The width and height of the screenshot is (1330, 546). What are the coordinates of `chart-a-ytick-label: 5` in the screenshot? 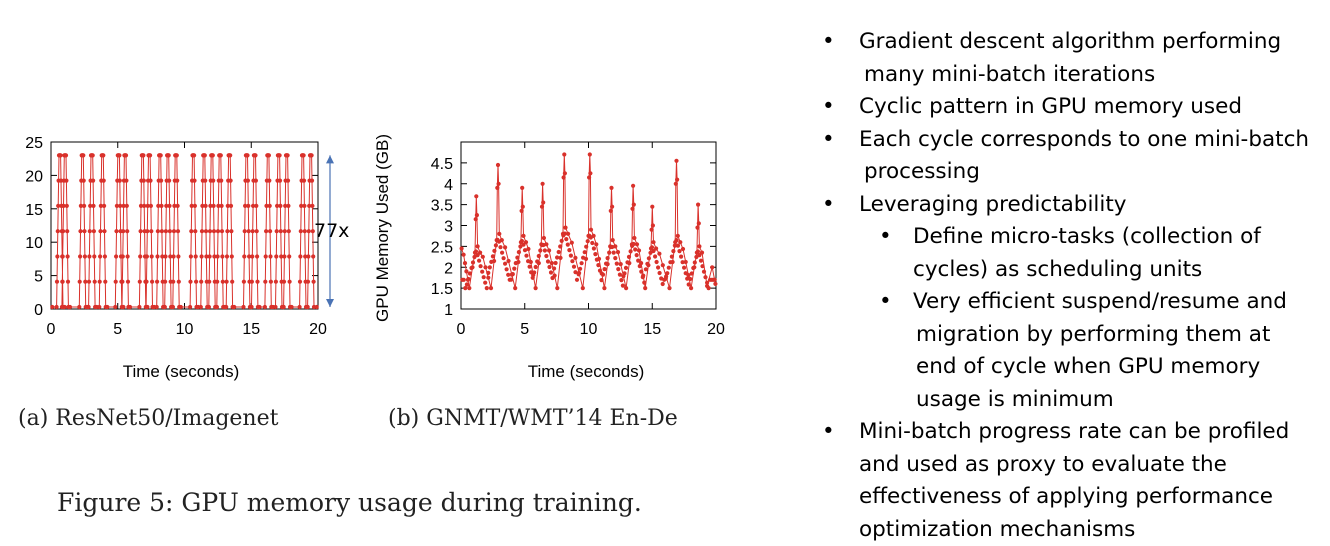 It's located at (38, 277).